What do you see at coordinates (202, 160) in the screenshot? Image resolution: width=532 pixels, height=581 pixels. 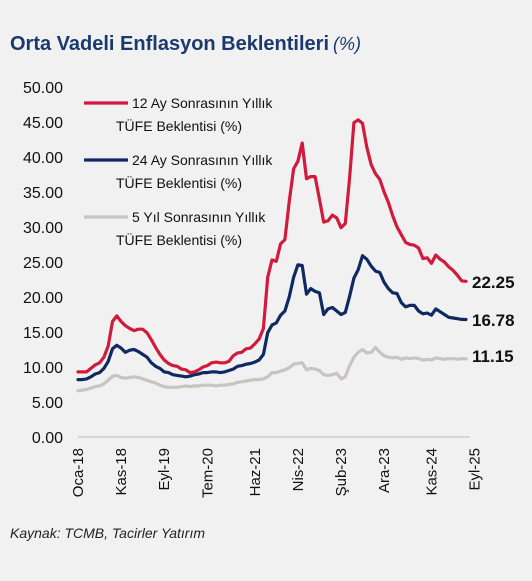 I see `legend-entry-text: 24 Ay Sonrasının Yıllık` at bounding box center [202, 160].